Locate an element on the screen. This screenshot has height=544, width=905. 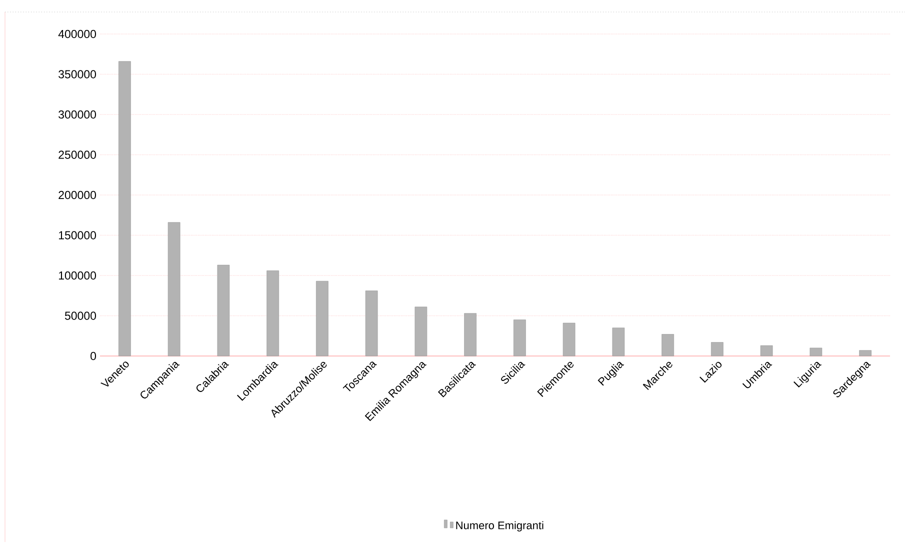
y-tick-label: 150000 is located at coordinates (77, 235).